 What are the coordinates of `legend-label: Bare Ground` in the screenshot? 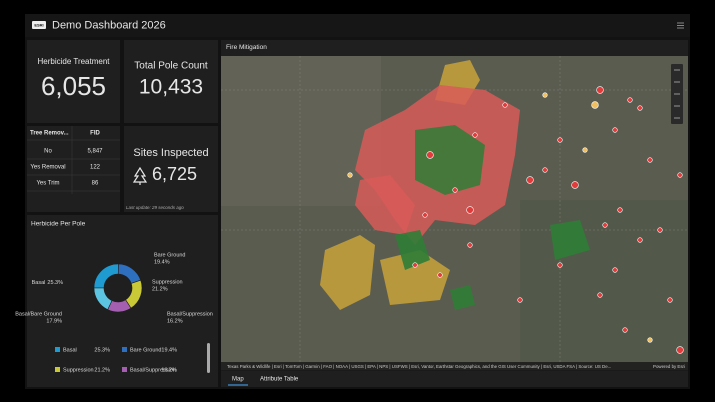 It's located at (146, 350).